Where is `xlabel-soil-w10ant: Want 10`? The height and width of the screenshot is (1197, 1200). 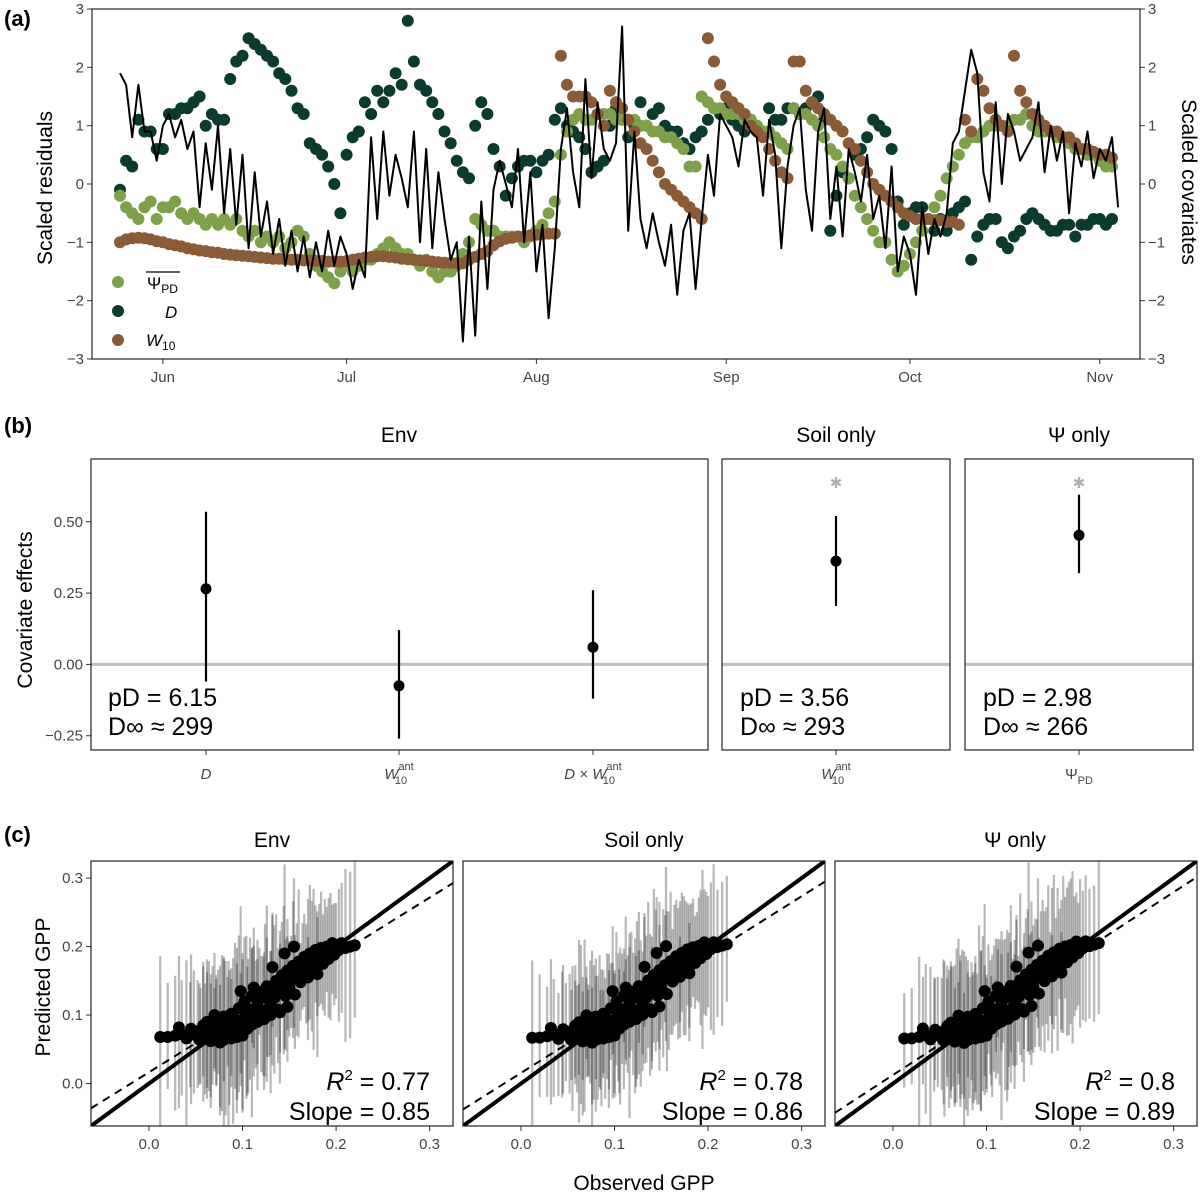 xlabel-soil-w10ant: Want 10 is located at coordinates (835, 774).